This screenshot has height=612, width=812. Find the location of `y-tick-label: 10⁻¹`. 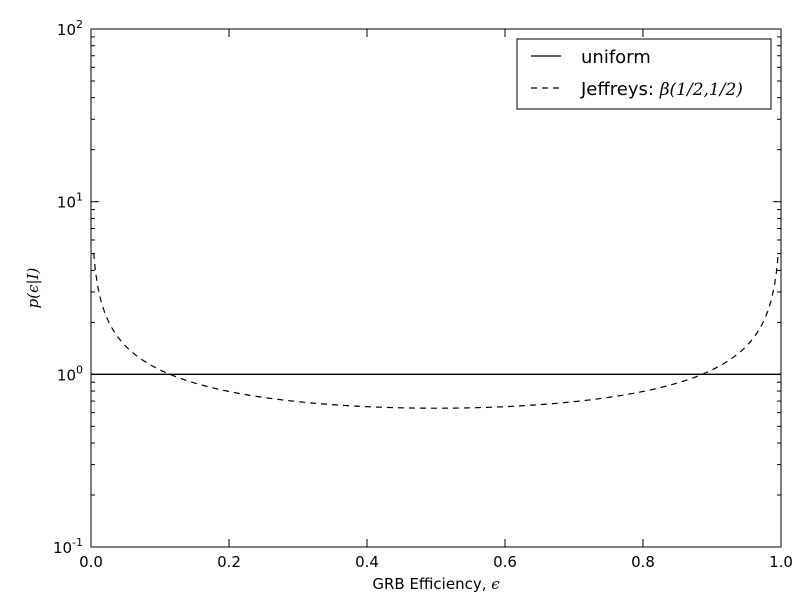

y-tick-label: 10⁻¹ is located at coordinates (68, 546).